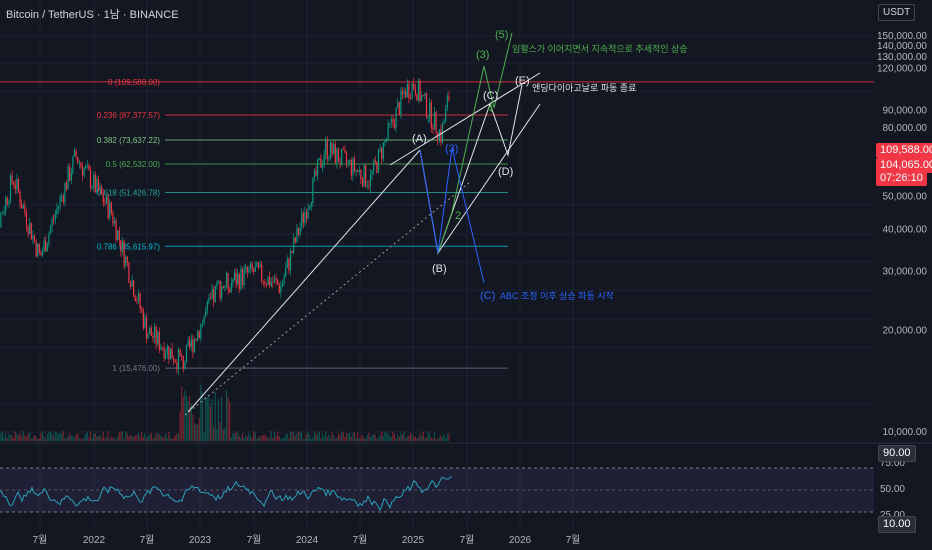 Image resolution: width=932 pixels, height=550 pixels. I want to click on price-tick-label: 30,000.00, so click(905, 271).